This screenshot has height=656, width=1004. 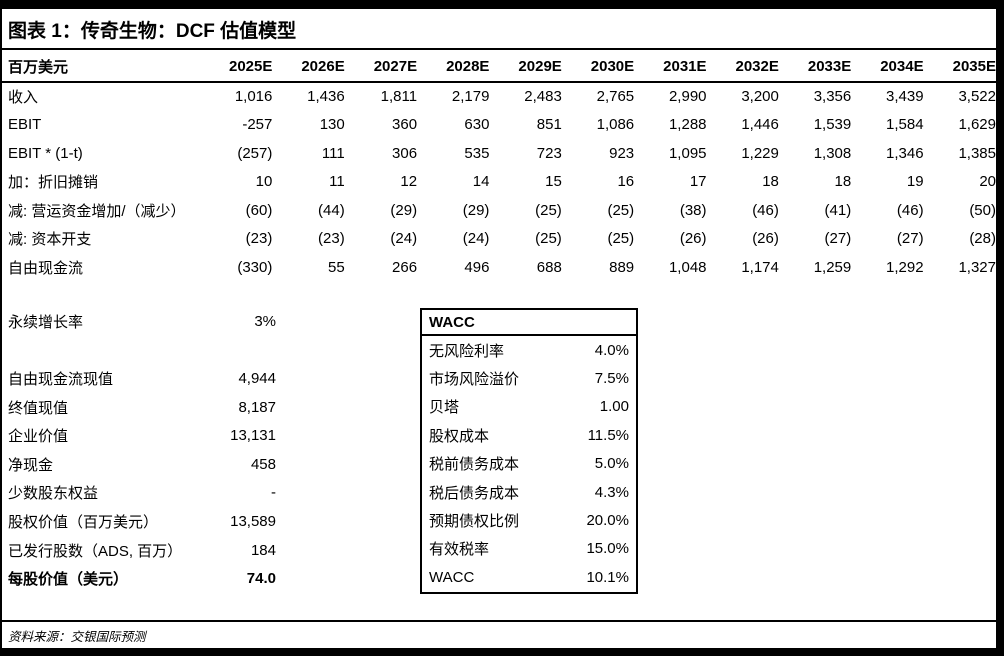 What do you see at coordinates (139, 550) in the screenshot?
I see `row-shares-outstanding: 已发行股数（ADS, 百万） 184` at bounding box center [139, 550].